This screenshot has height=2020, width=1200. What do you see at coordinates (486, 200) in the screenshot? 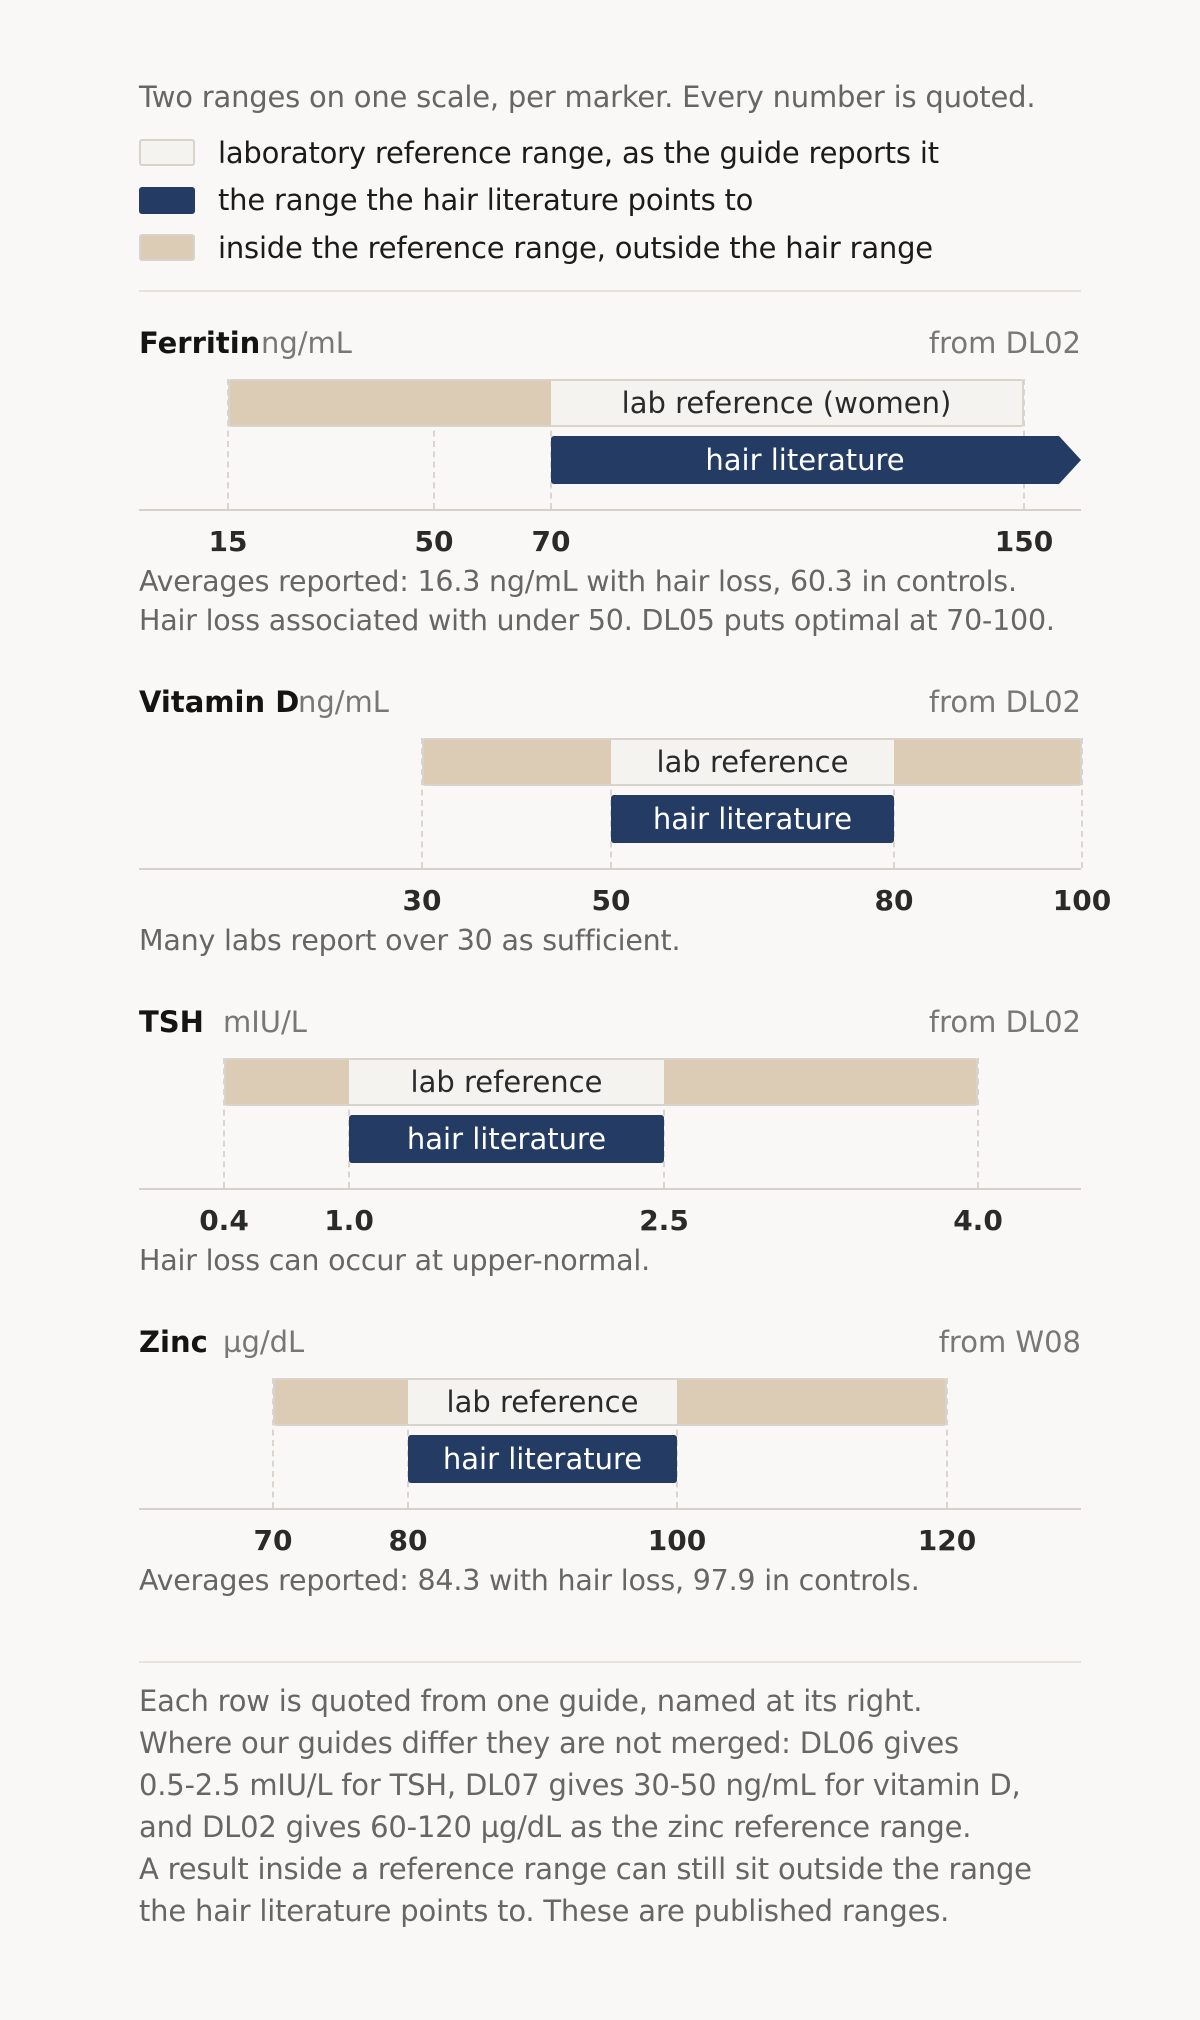
I see `legend-label-hair: the range the hair literature points to` at bounding box center [486, 200].